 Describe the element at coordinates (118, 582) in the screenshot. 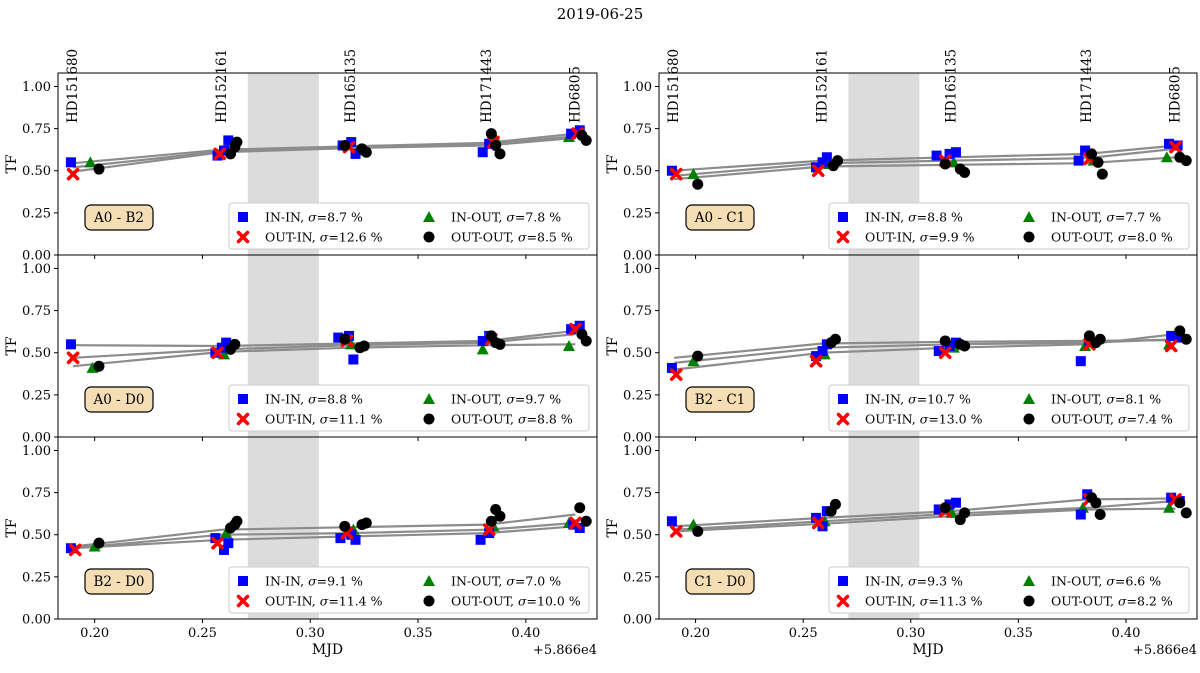

I see `baseline-label: B2 - D0` at that location.